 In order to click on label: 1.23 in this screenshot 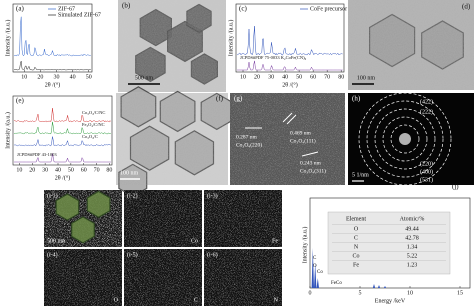, I will do `click(412, 265)`.